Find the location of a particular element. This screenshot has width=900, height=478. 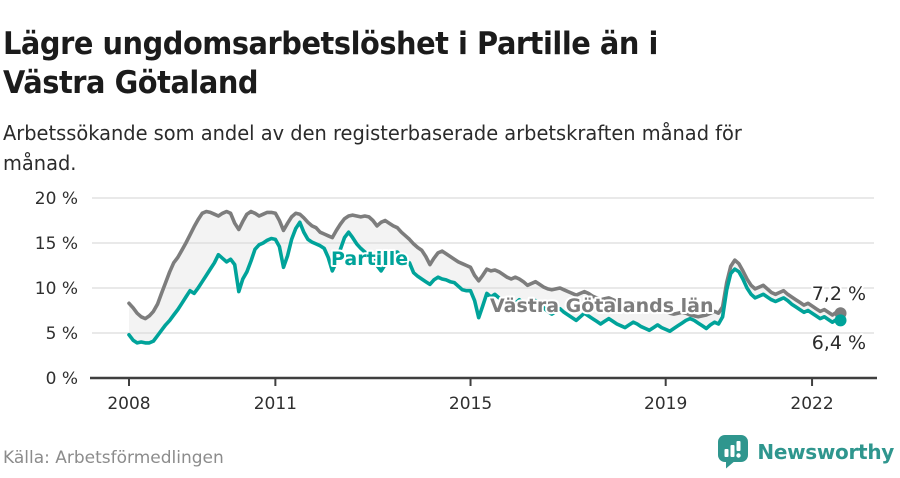

y-tick-label: 10 % is located at coordinates (56, 289).